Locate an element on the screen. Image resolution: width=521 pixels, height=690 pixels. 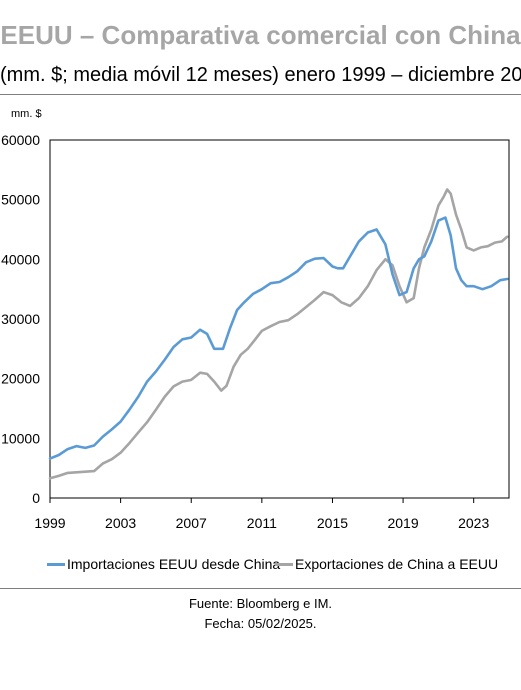
legend-item-exports: Exportaciones de China a EEUU is located at coordinates (386, 564).